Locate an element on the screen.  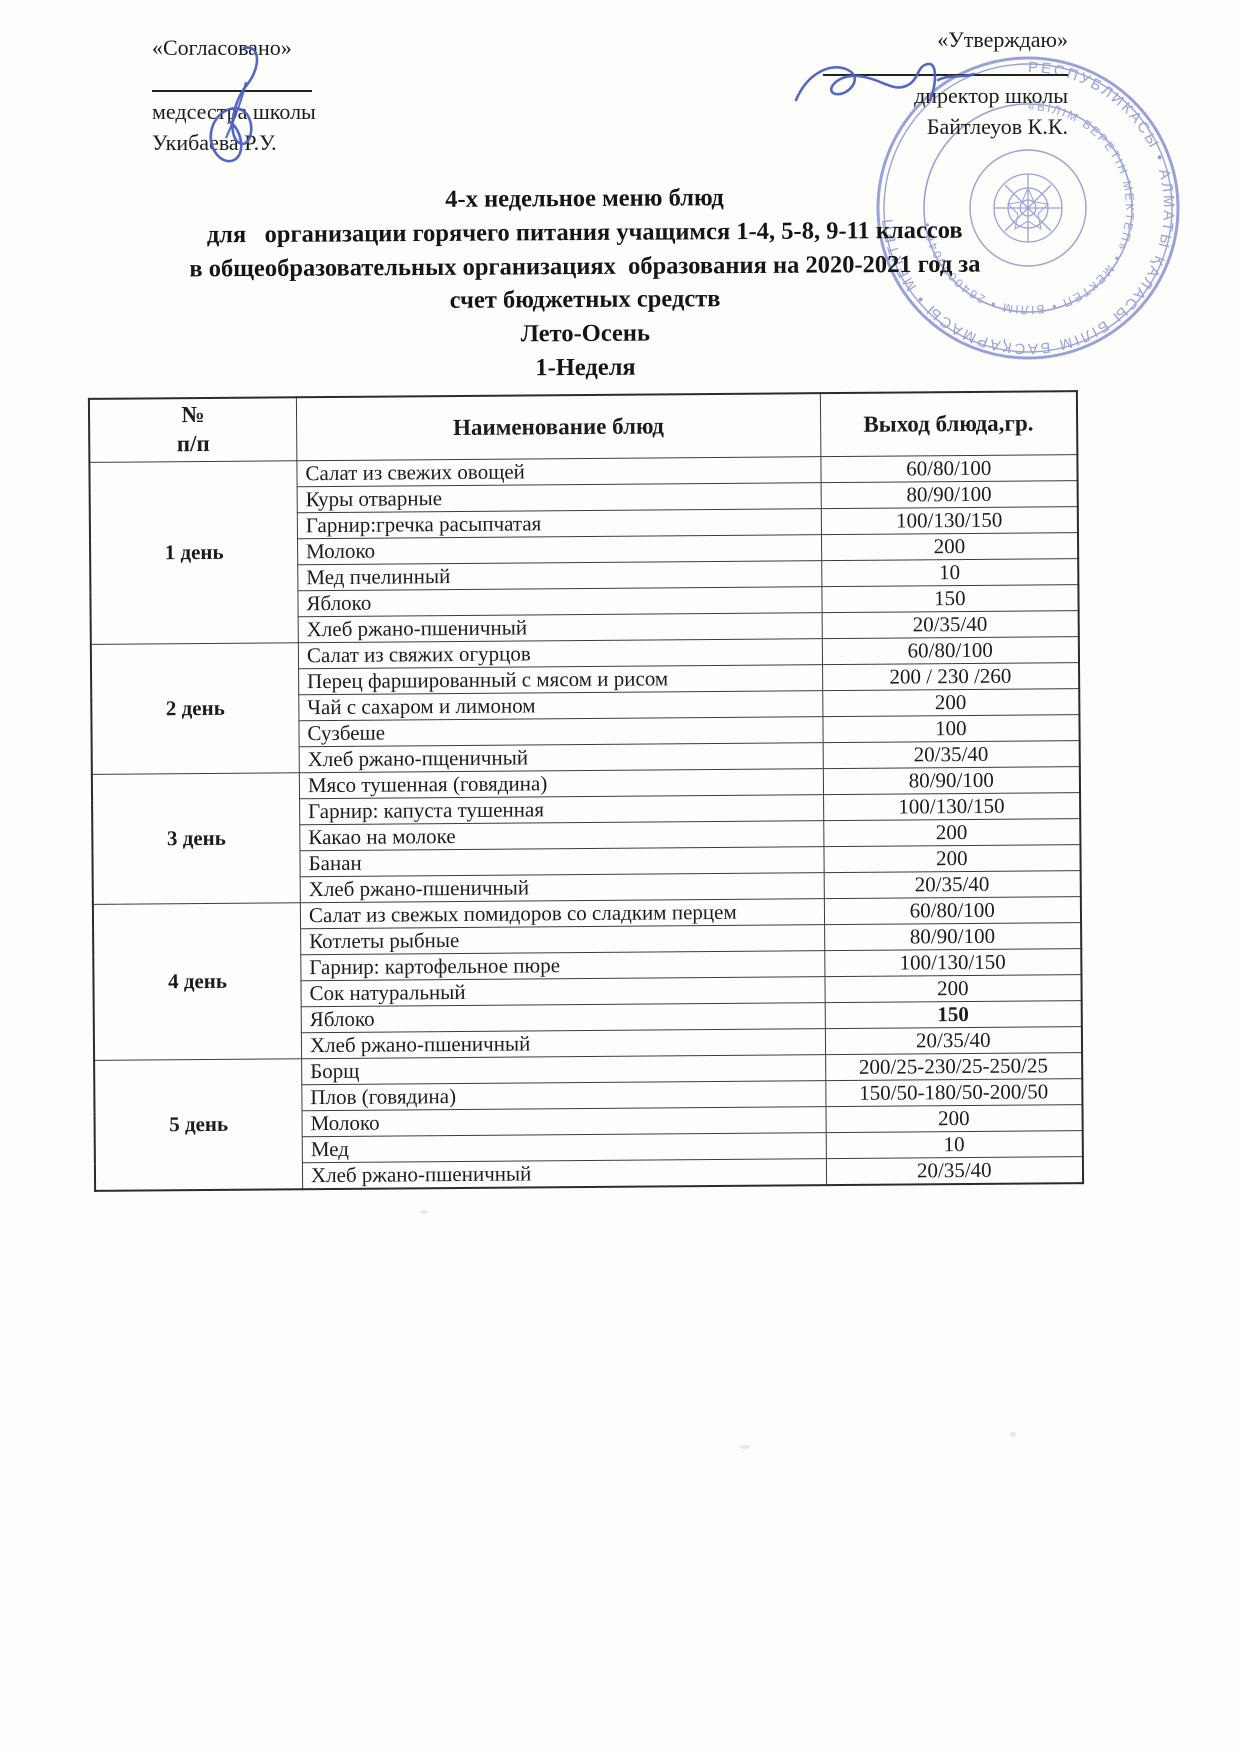
dish-name: Котлеты рыбные is located at coordinates (562, 939).